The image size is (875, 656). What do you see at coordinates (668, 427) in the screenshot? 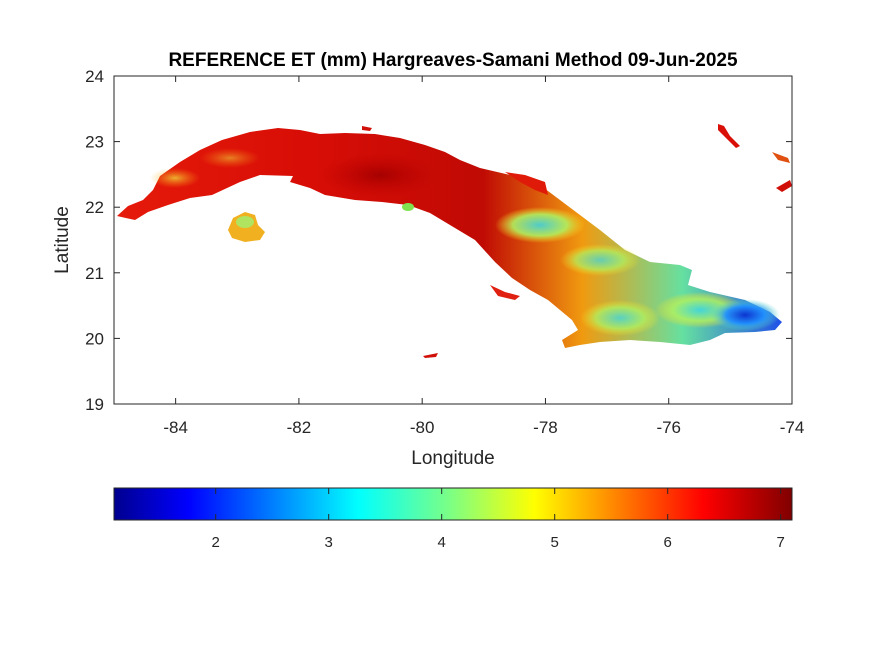
I see `x-tick-label: -76` at bounding box center [668, 427].